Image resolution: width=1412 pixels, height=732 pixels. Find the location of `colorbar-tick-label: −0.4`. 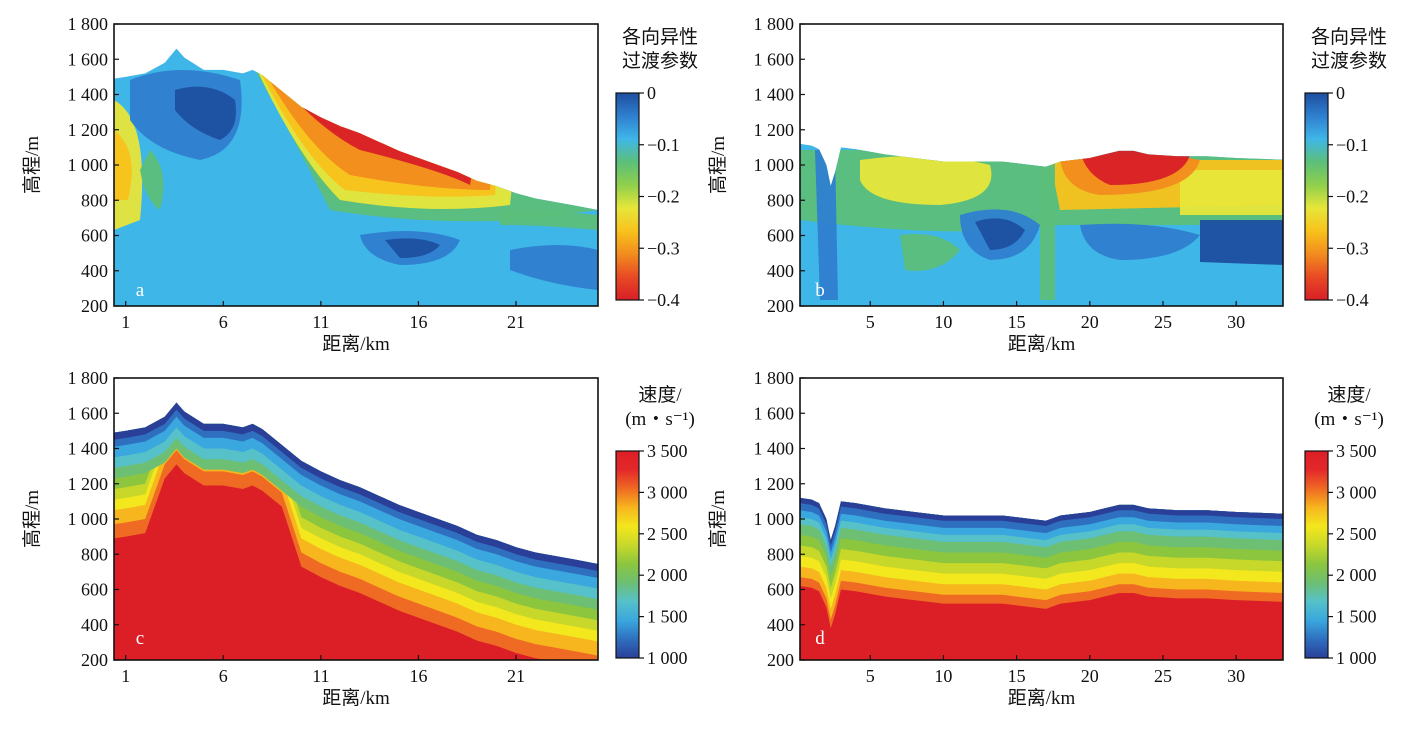

colorbar-tick-label: −0.4 is located at coordinates (663, 300).